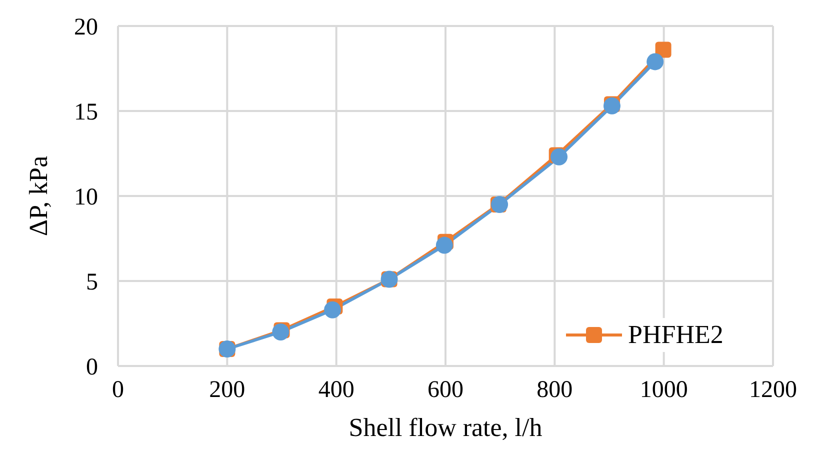  Describe the element at coordinates (664, 390) in the screenshot. I see `x-tick-label: 1000` at that location.